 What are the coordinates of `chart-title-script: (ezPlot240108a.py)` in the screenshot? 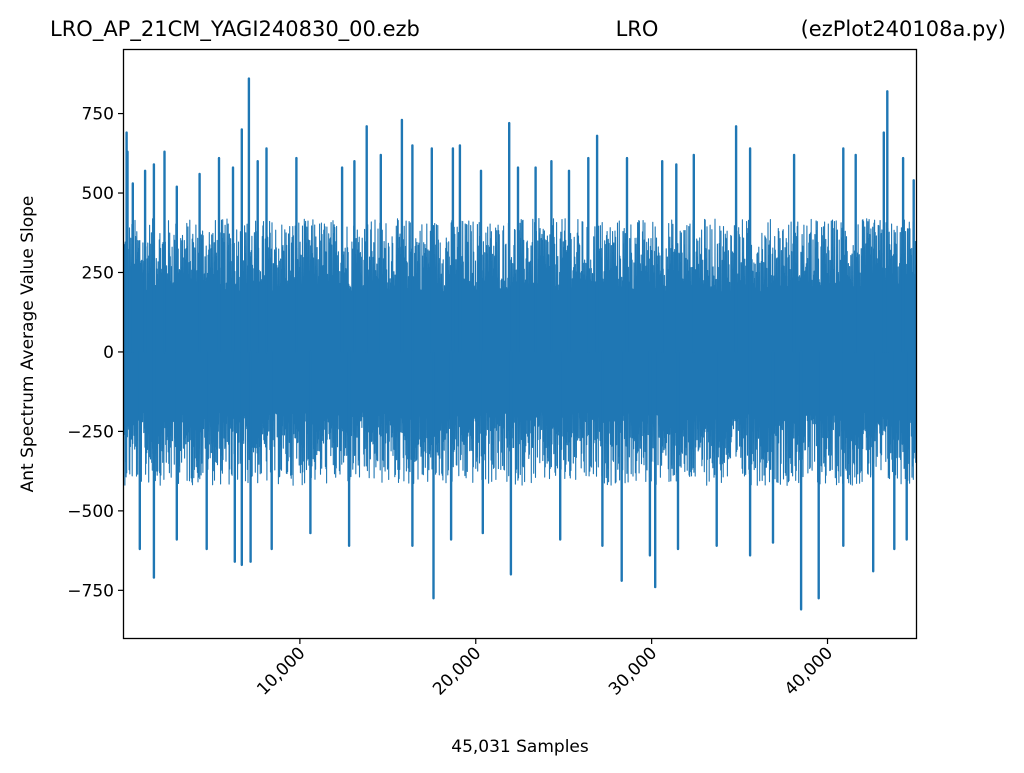 It's located at (903, 29).